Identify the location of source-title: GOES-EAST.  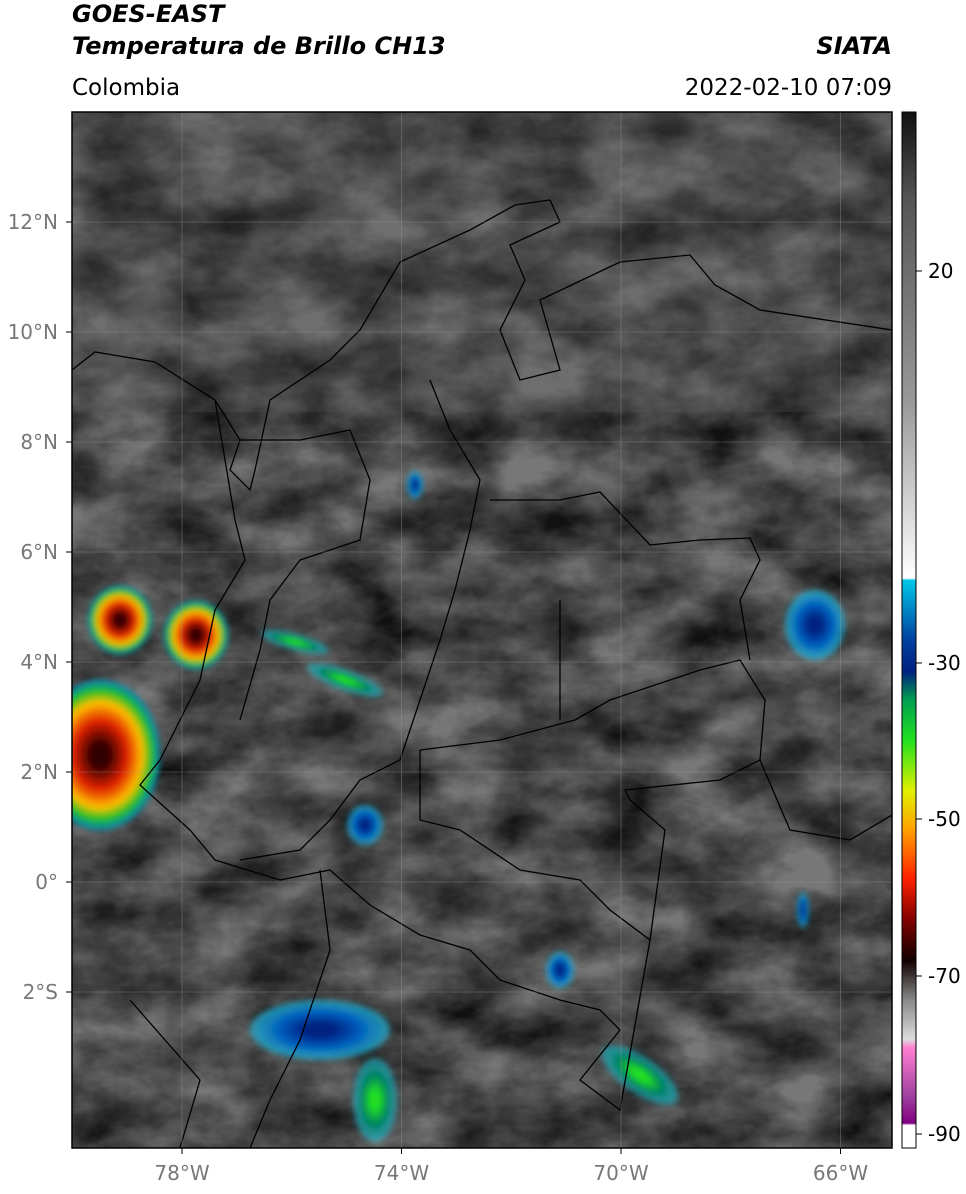
(149, 14).